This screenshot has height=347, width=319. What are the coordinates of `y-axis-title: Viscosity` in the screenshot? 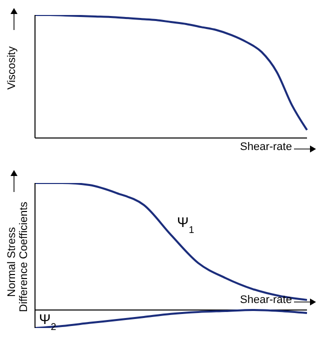 It's located at (12, 68).